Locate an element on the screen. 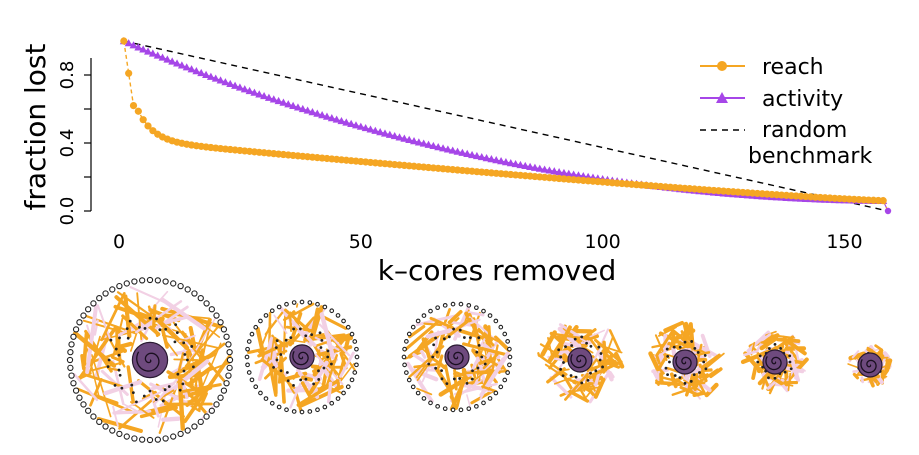  y-axis-label: fraction lost is located at coordinates (35, 127).